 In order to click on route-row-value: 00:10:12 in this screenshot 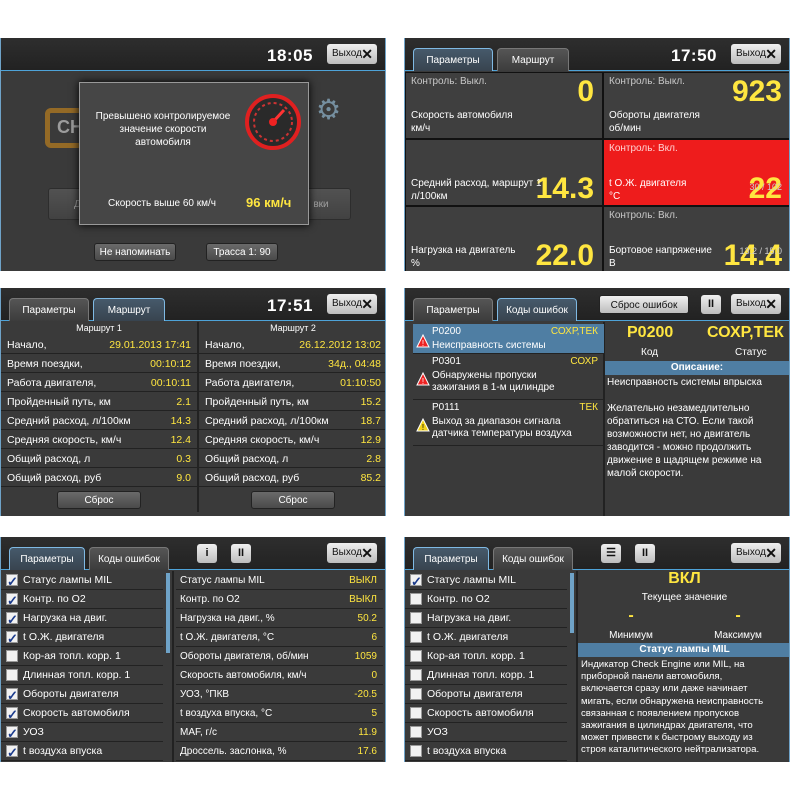, I will do `click(170, 364)`.